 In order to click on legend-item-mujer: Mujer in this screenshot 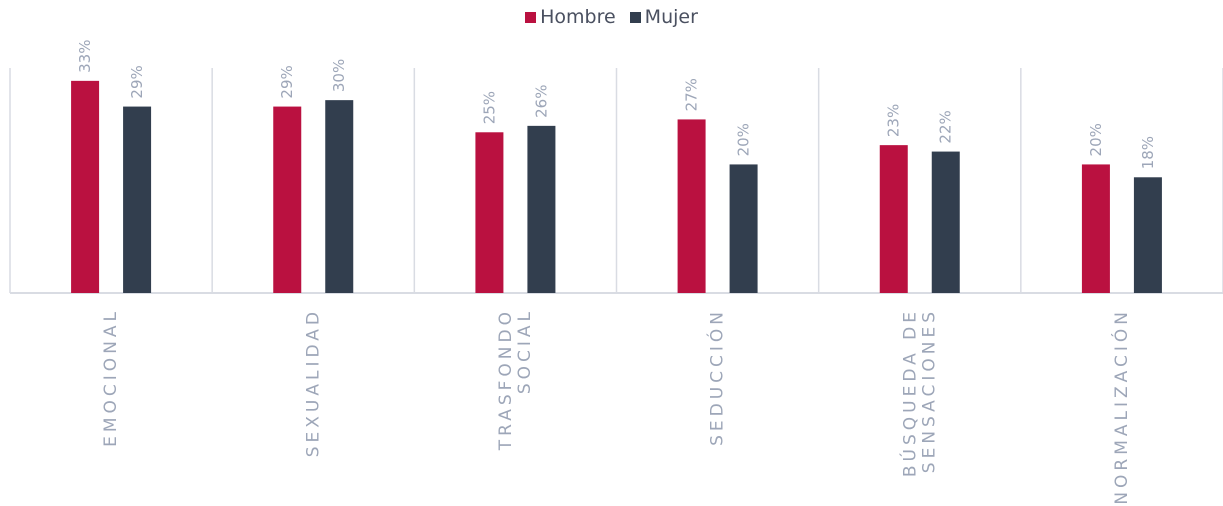, I will do `click(663, 17)`.